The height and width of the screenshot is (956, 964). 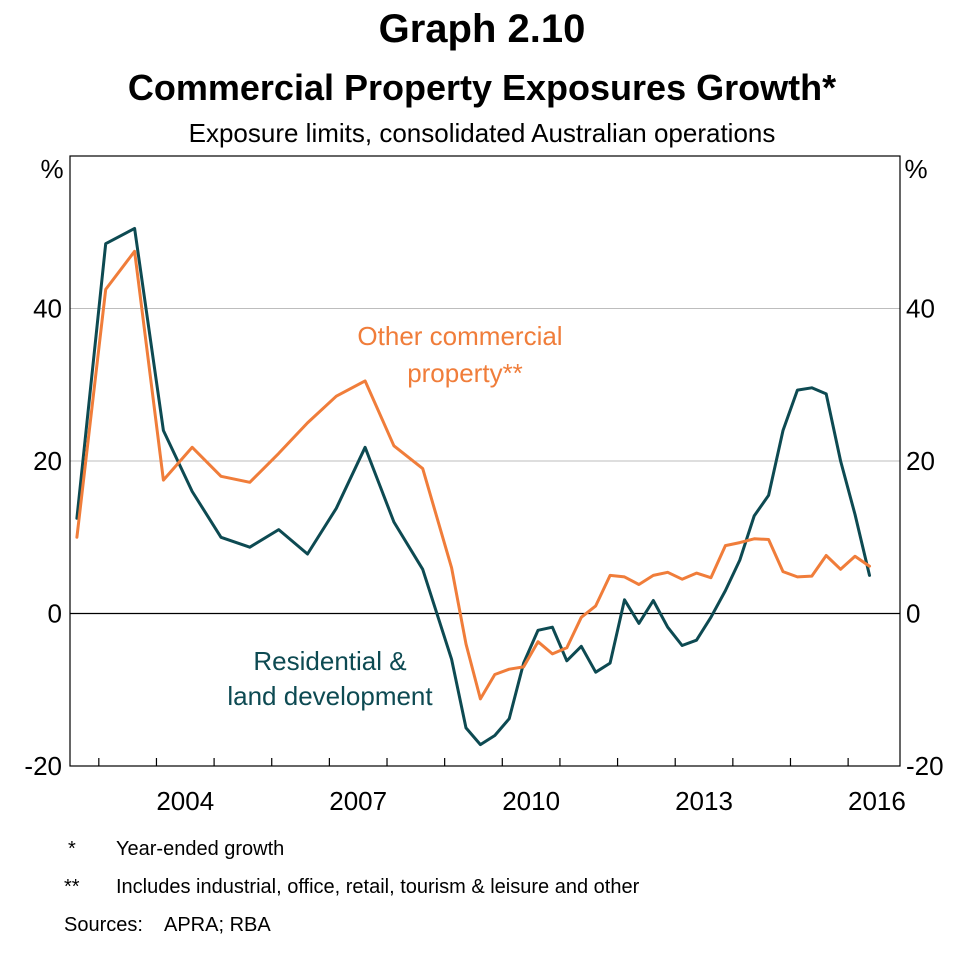 What do you see at coordinates (330, 678) in the screenshot?
I see `series-label-residential: Residential & land development` at bounding box center [330, 678].